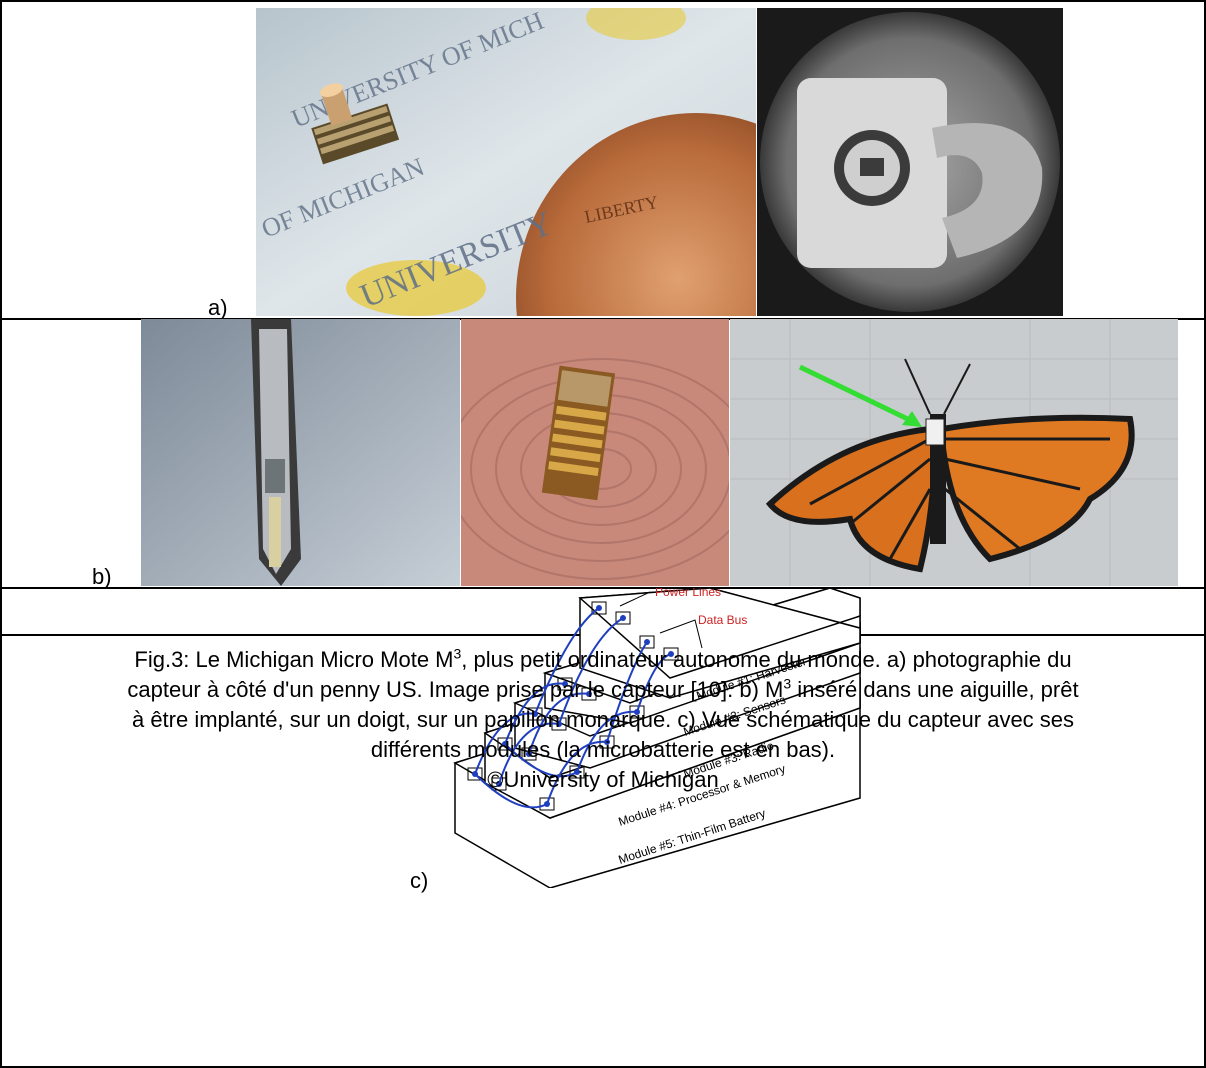 This screenshot has height=1068, width=1206. I want to click on table-border-top, so click(603, 1).